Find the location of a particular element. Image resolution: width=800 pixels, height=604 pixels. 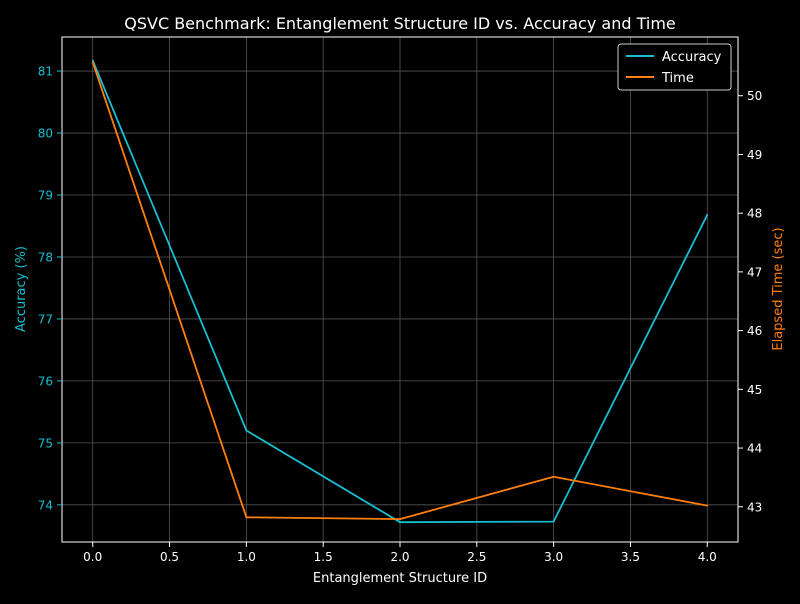

right-tick-label: 43 is located at coordinates (754, 507).